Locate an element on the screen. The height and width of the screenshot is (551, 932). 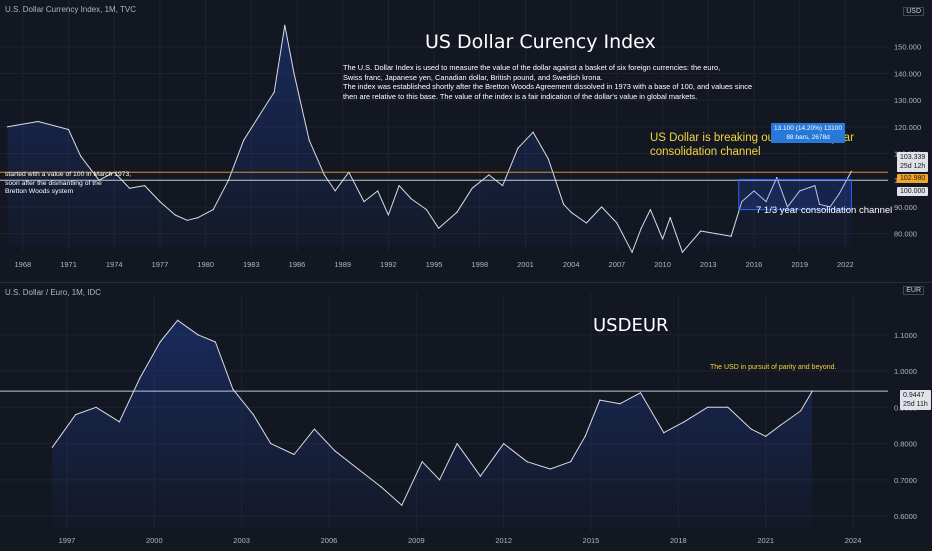
x-tick-label: 1974 is located at coordinates (114, 264).